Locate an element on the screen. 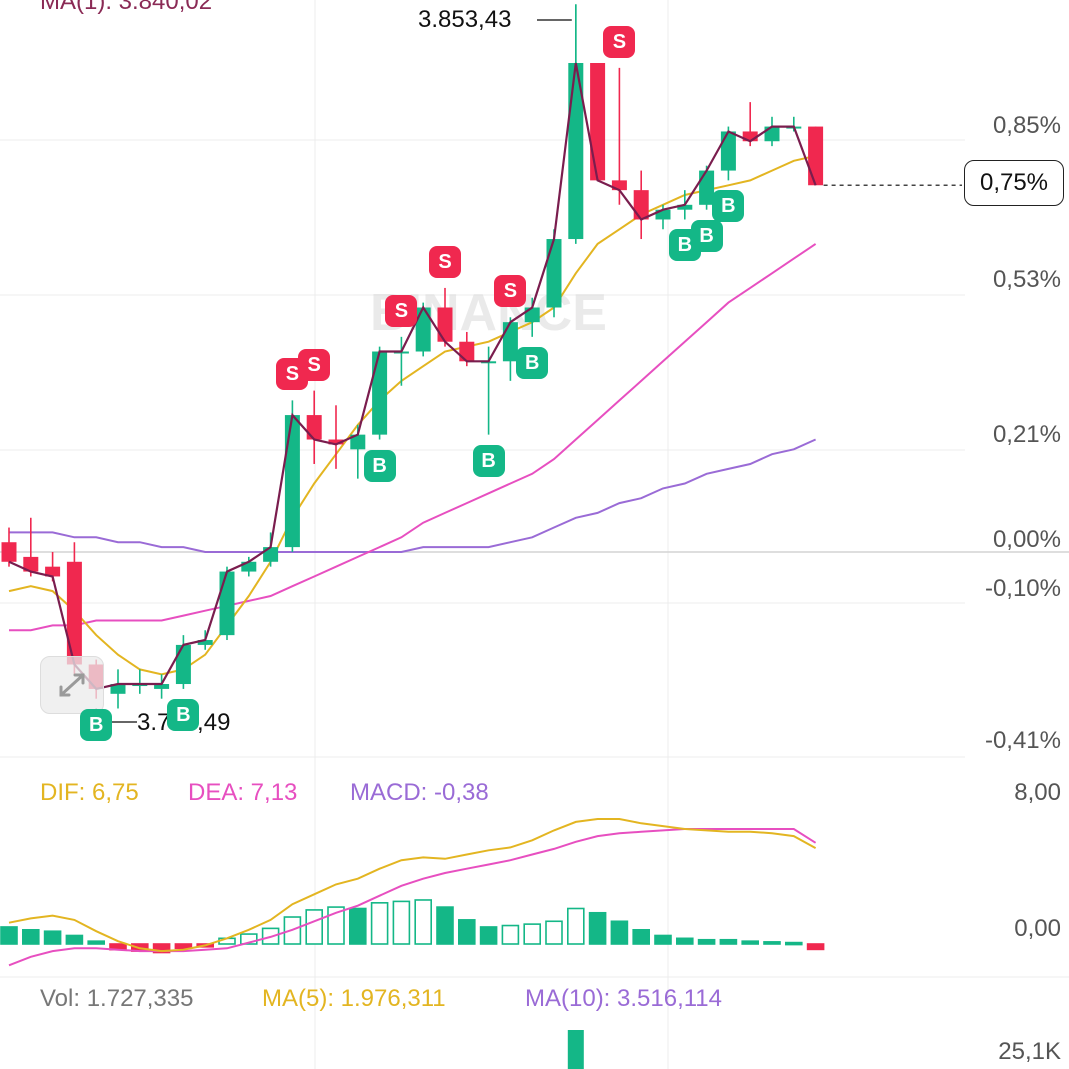 The image size is (1069, 1069). macd-panel is located at coordinates (412, 892).